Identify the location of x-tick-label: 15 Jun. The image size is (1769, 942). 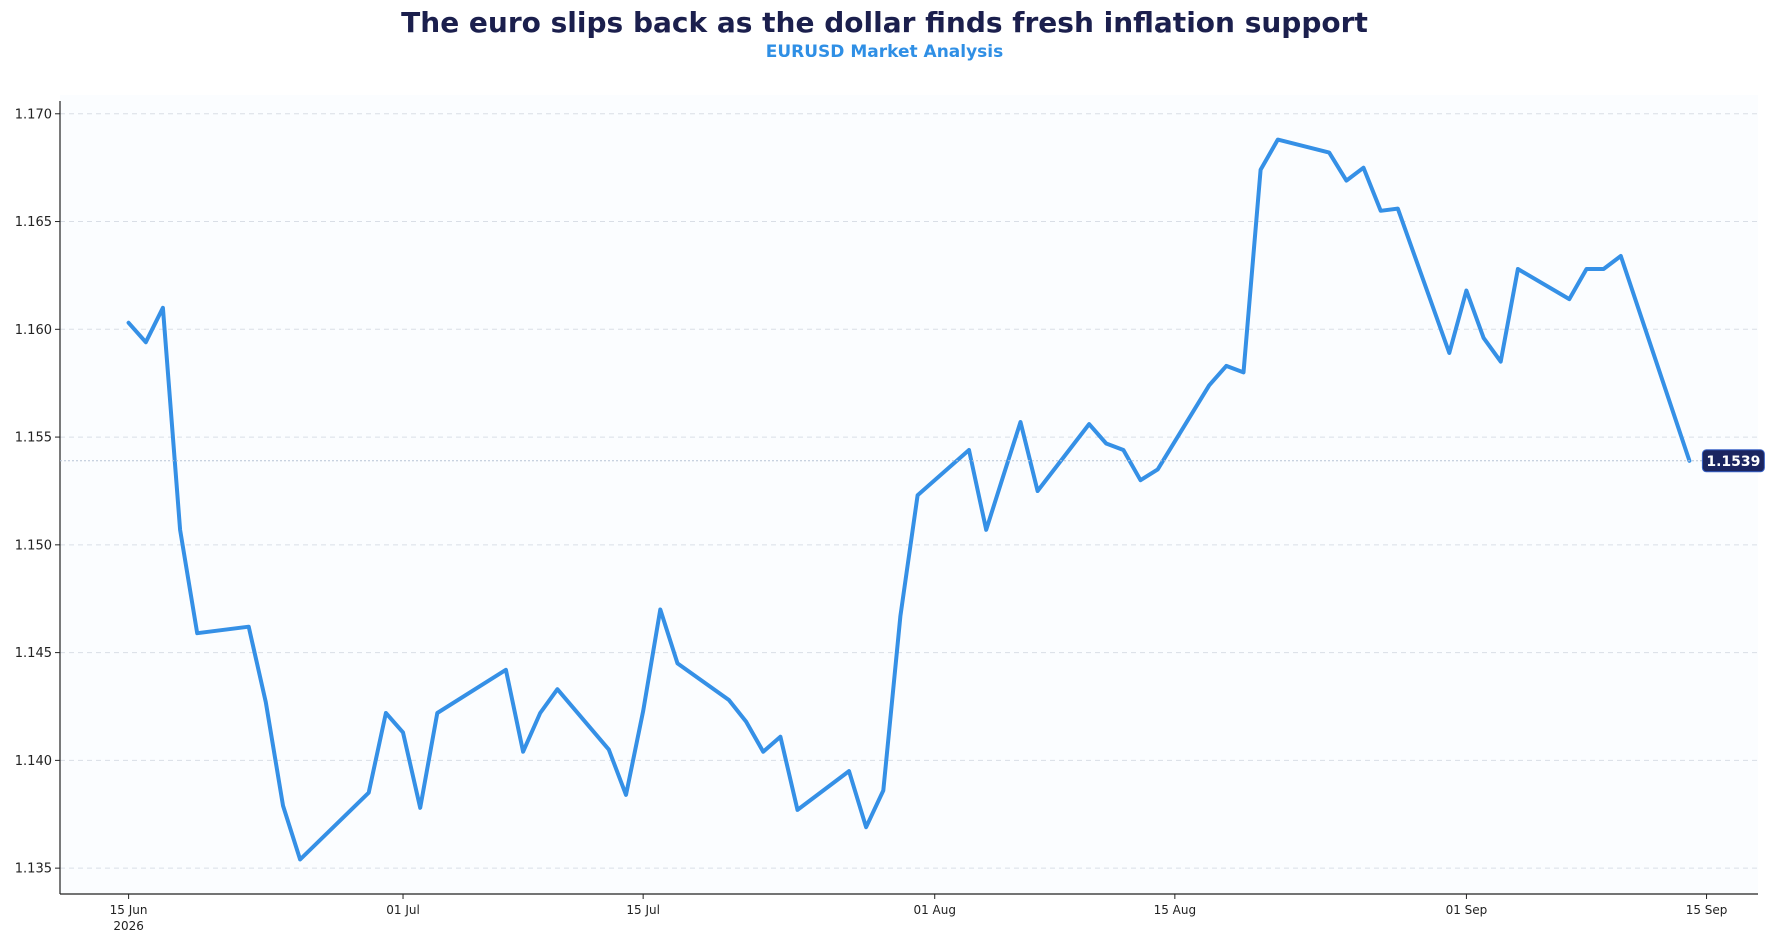
(129, 910).